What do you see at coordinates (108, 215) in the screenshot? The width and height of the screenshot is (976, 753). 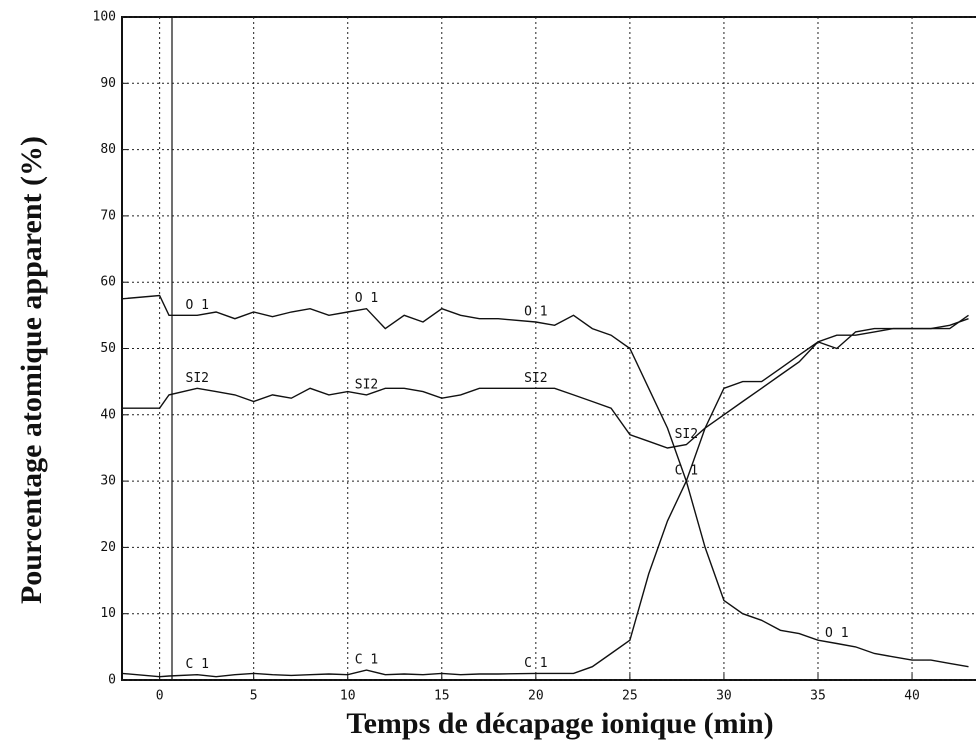 I see `y-tick-label: 70` at bounding box center [108, 215].